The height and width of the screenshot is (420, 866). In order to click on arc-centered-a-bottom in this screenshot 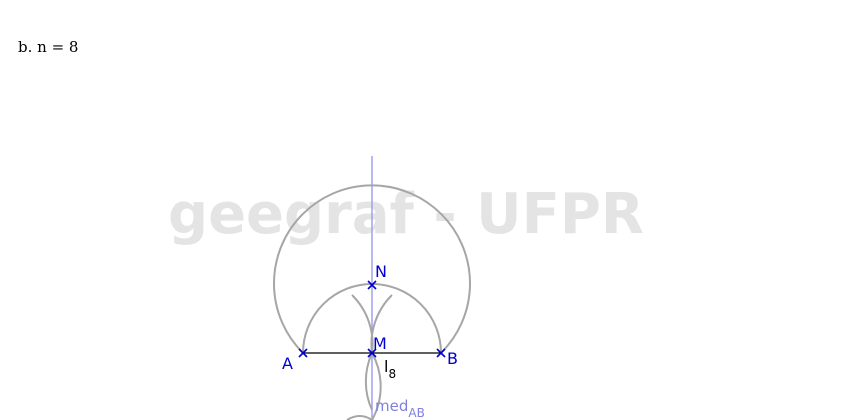, I will do `click(359, 417)`.